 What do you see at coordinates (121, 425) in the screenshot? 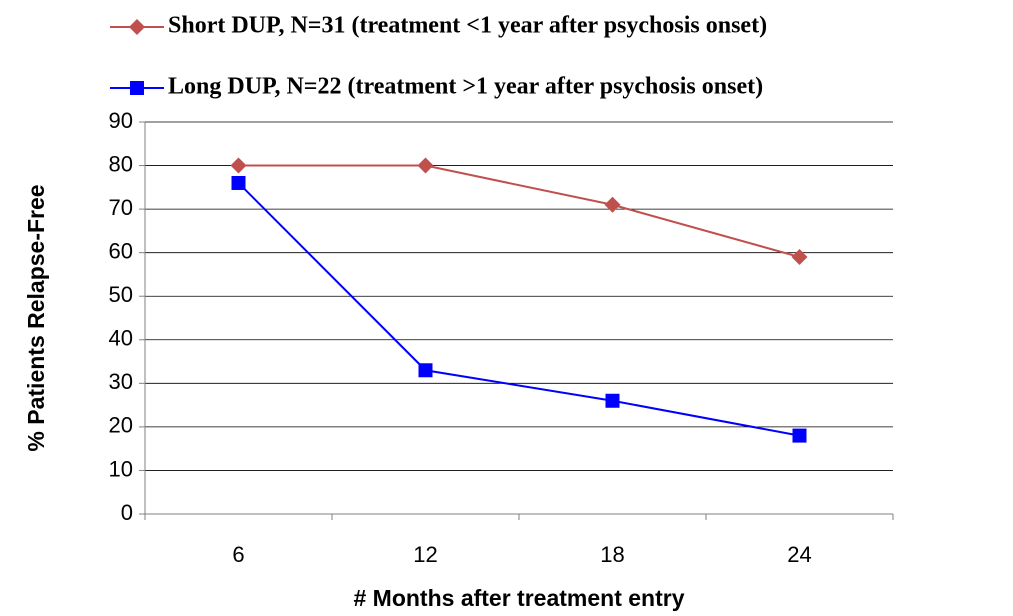
I see `y-tick-label: 20` at bounding box center [121, 425].